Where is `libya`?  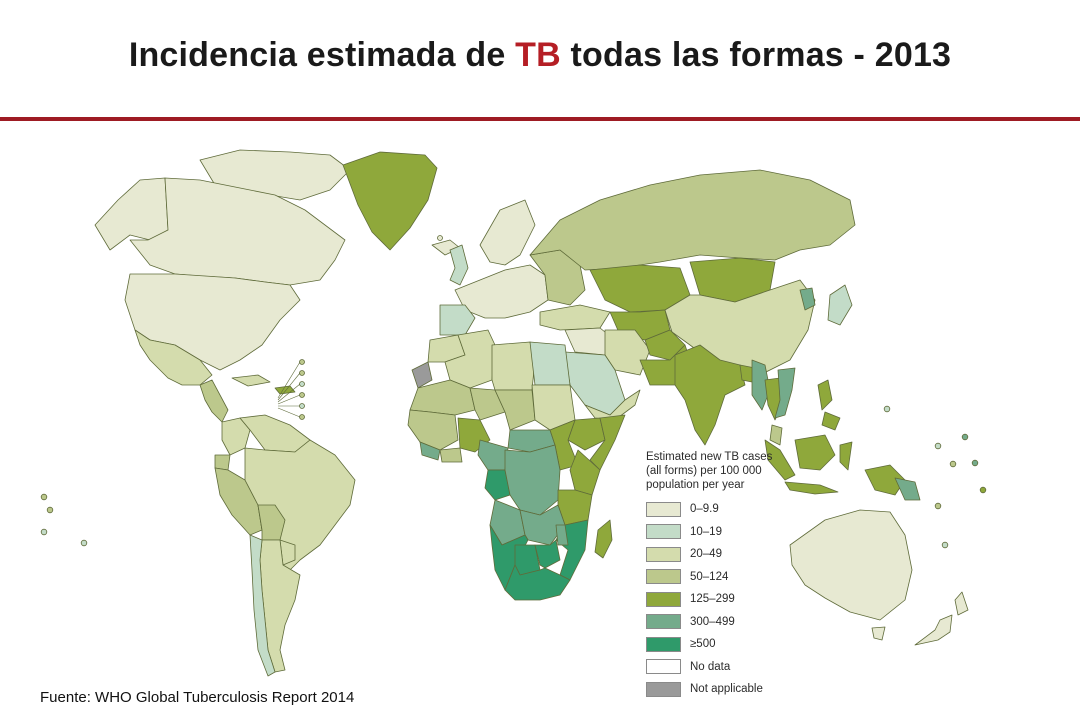 libya is located at coordinates (513, 366).